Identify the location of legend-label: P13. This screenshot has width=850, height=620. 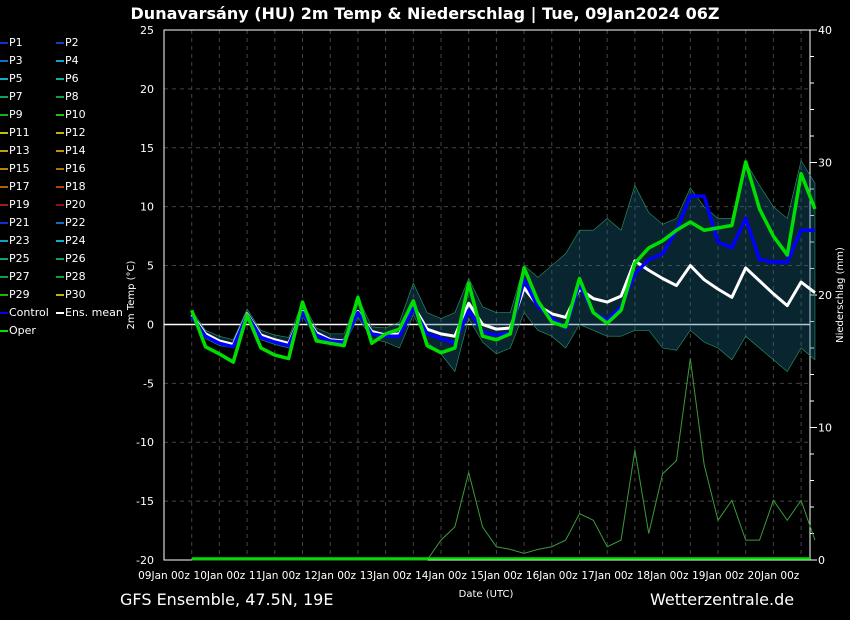
(19, 150).